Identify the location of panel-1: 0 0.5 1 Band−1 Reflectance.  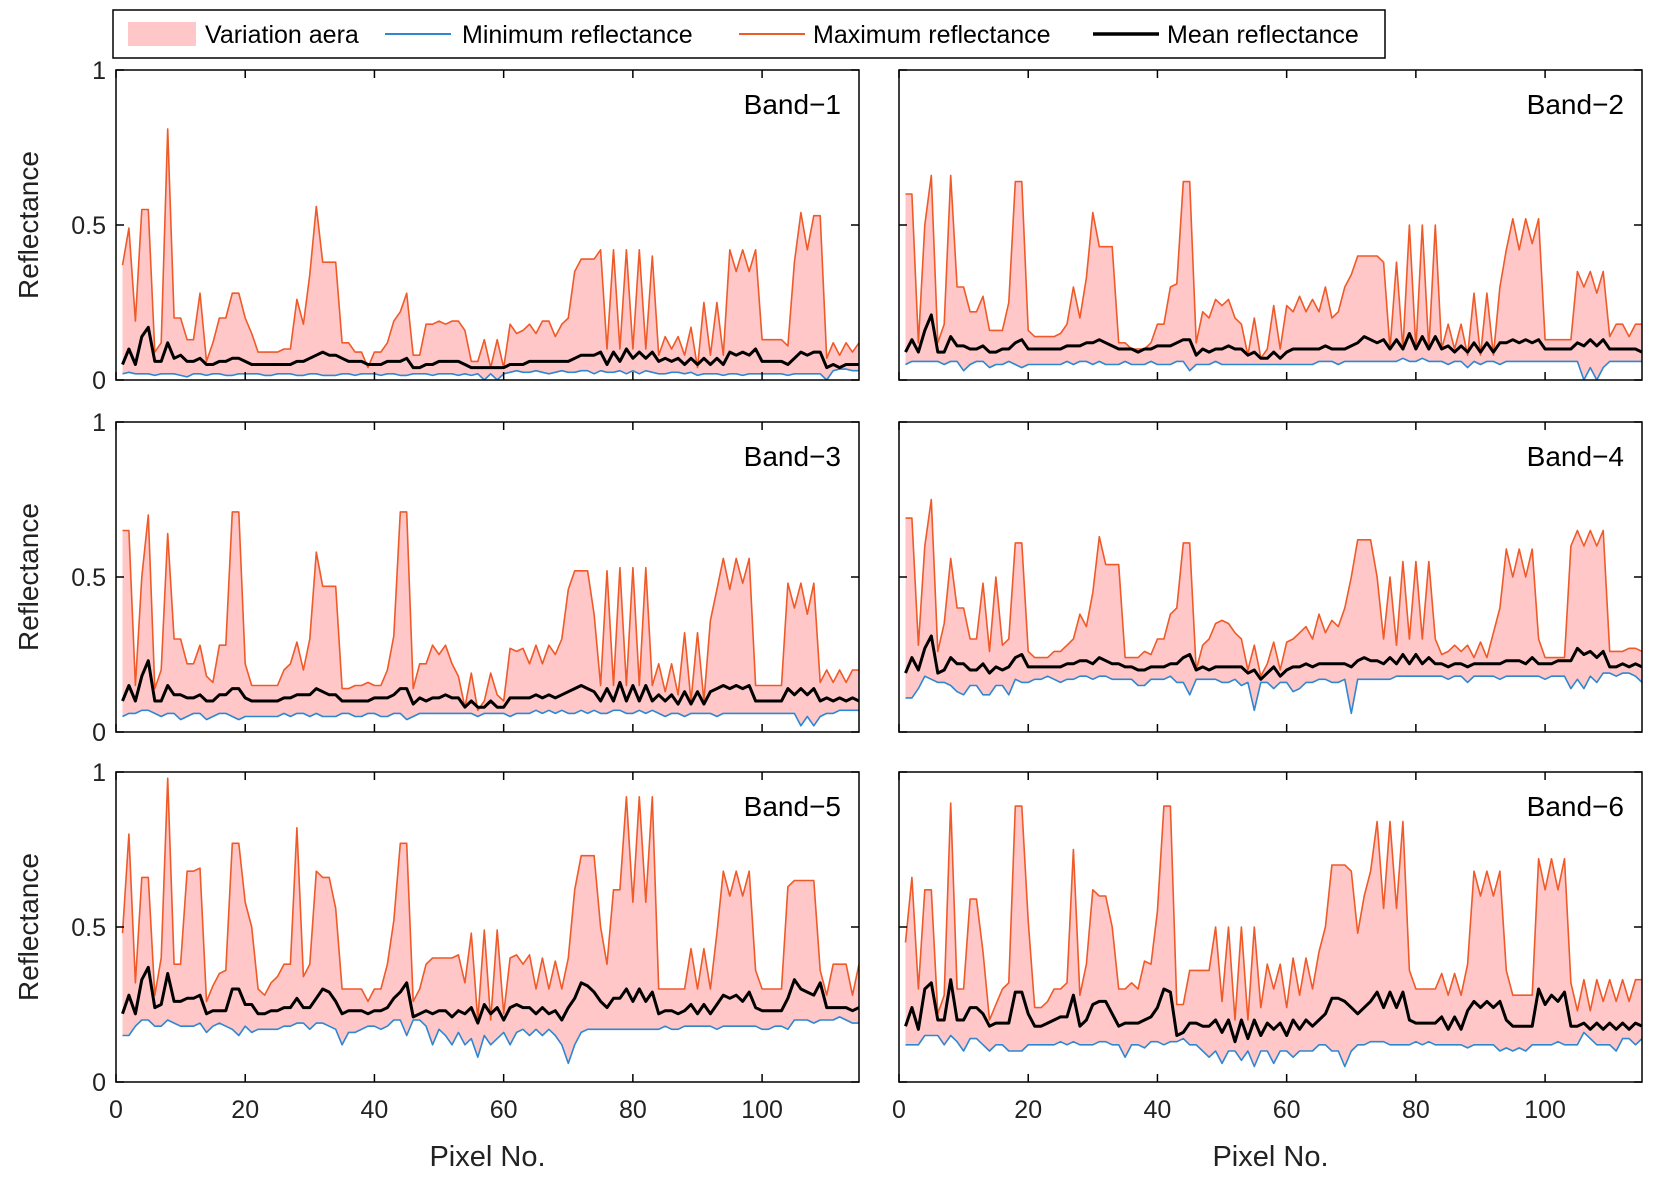
(436, 226).